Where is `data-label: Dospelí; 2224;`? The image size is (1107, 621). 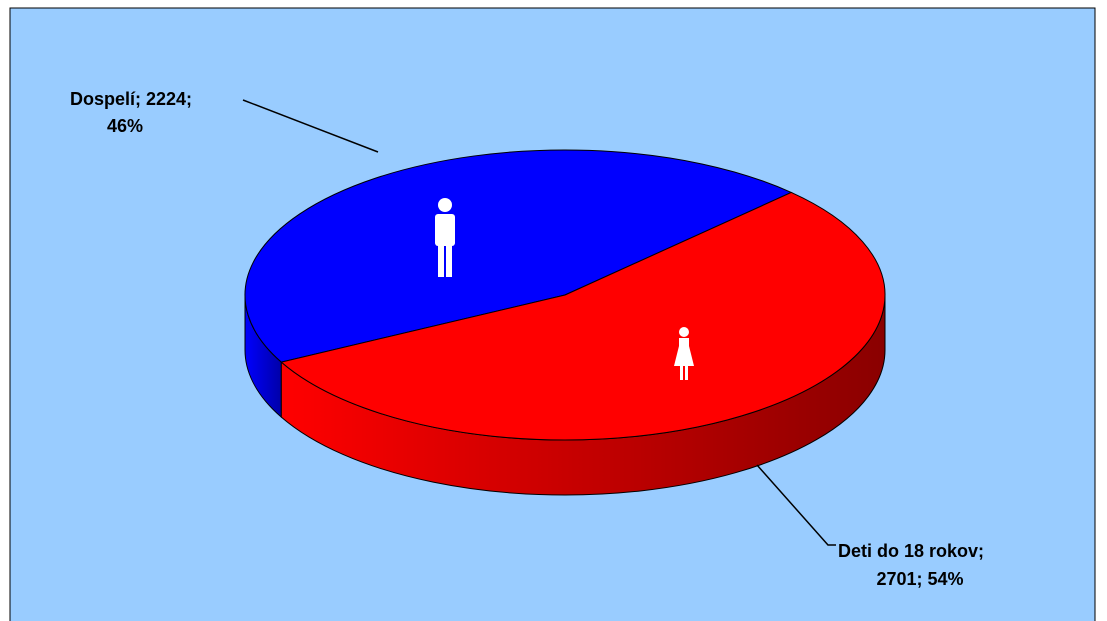
data-label: Dospelí; 2224; is located at coordinates (131, 99).